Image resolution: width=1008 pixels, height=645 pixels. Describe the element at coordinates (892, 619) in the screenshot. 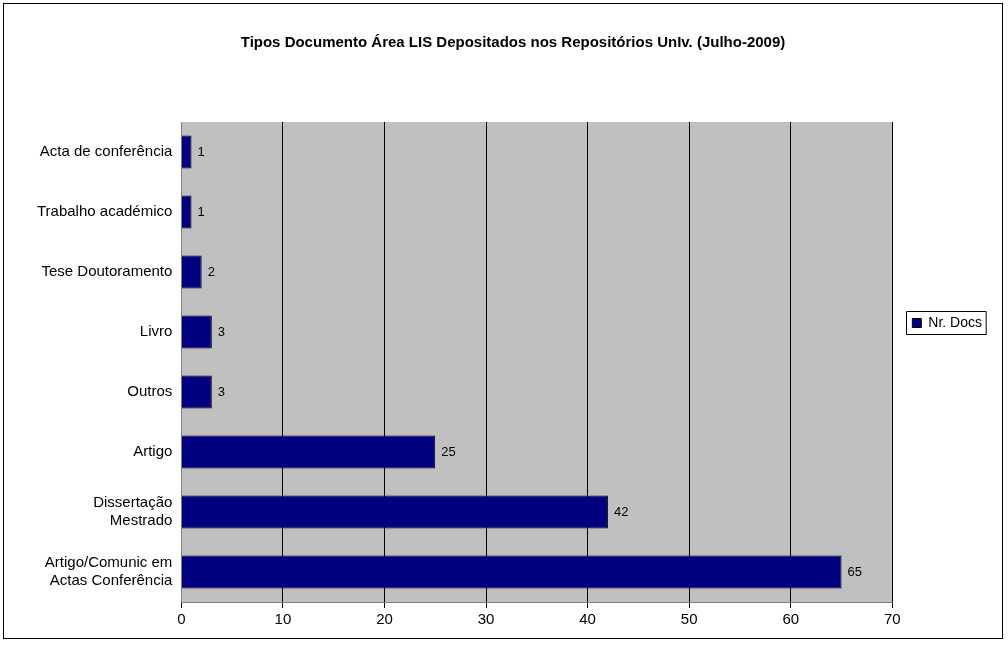

I see `x-tick-label: 70` at that location.